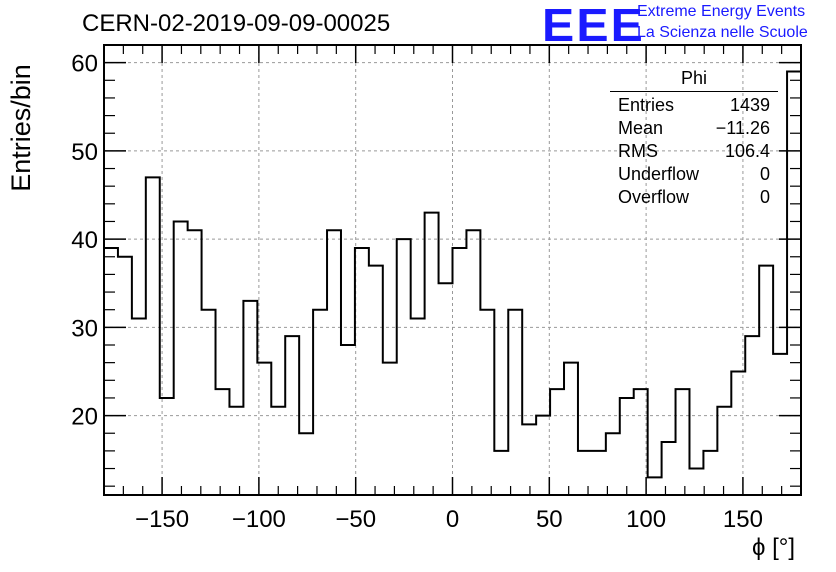 Image resolution: width=836 pixels, height=572 pixels. I want to click on stats-row: RMS 106.4, so click(694, 151).